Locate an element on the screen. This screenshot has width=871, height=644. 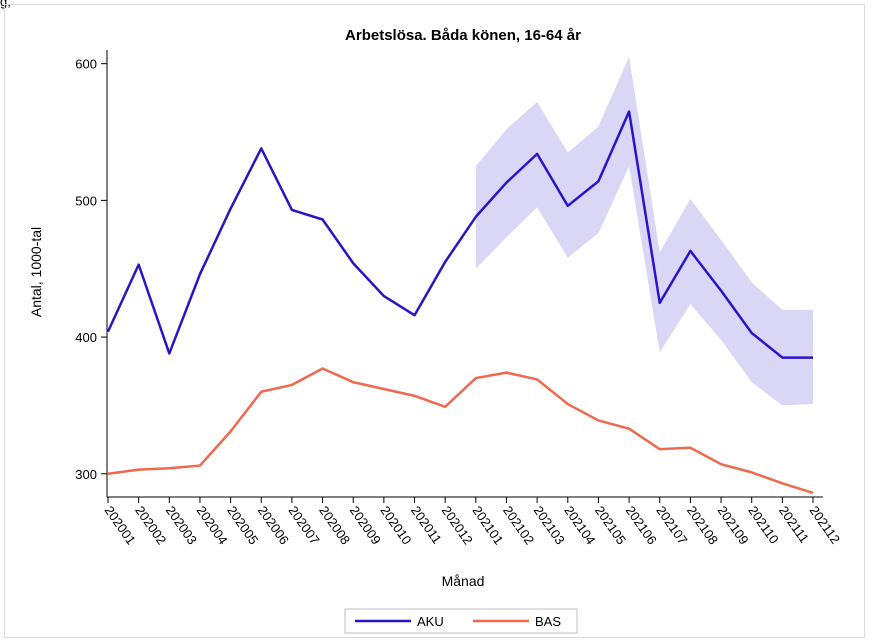
y-tick-label: 400 is located at coordinates (86, 337).